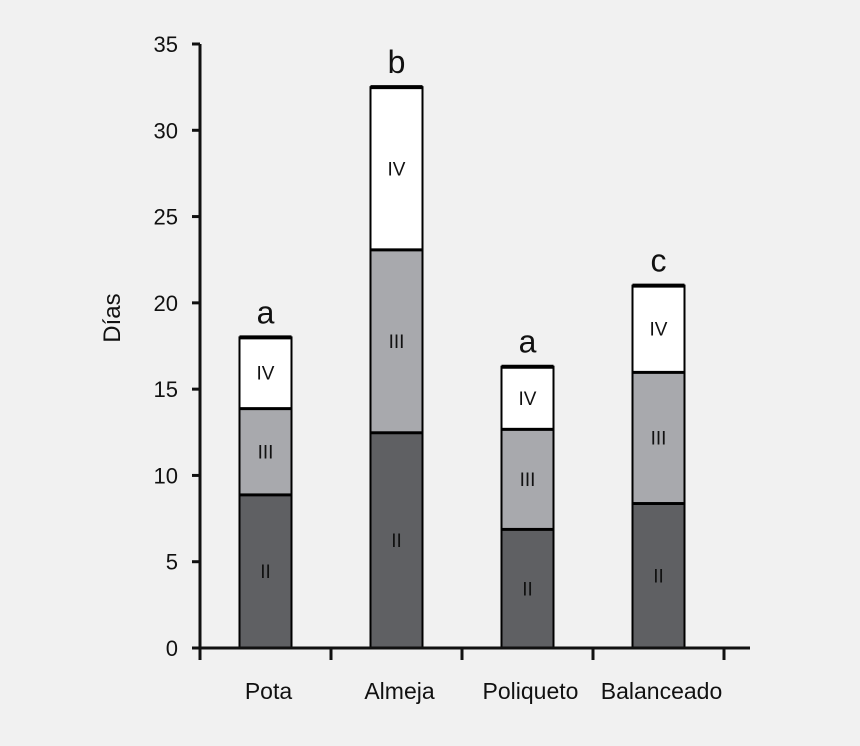 This screenshot has height=746, width=860. Describe the element at coordinates (399, 691) in the screenshot. I see `x-category-label: Almeja` at that location.